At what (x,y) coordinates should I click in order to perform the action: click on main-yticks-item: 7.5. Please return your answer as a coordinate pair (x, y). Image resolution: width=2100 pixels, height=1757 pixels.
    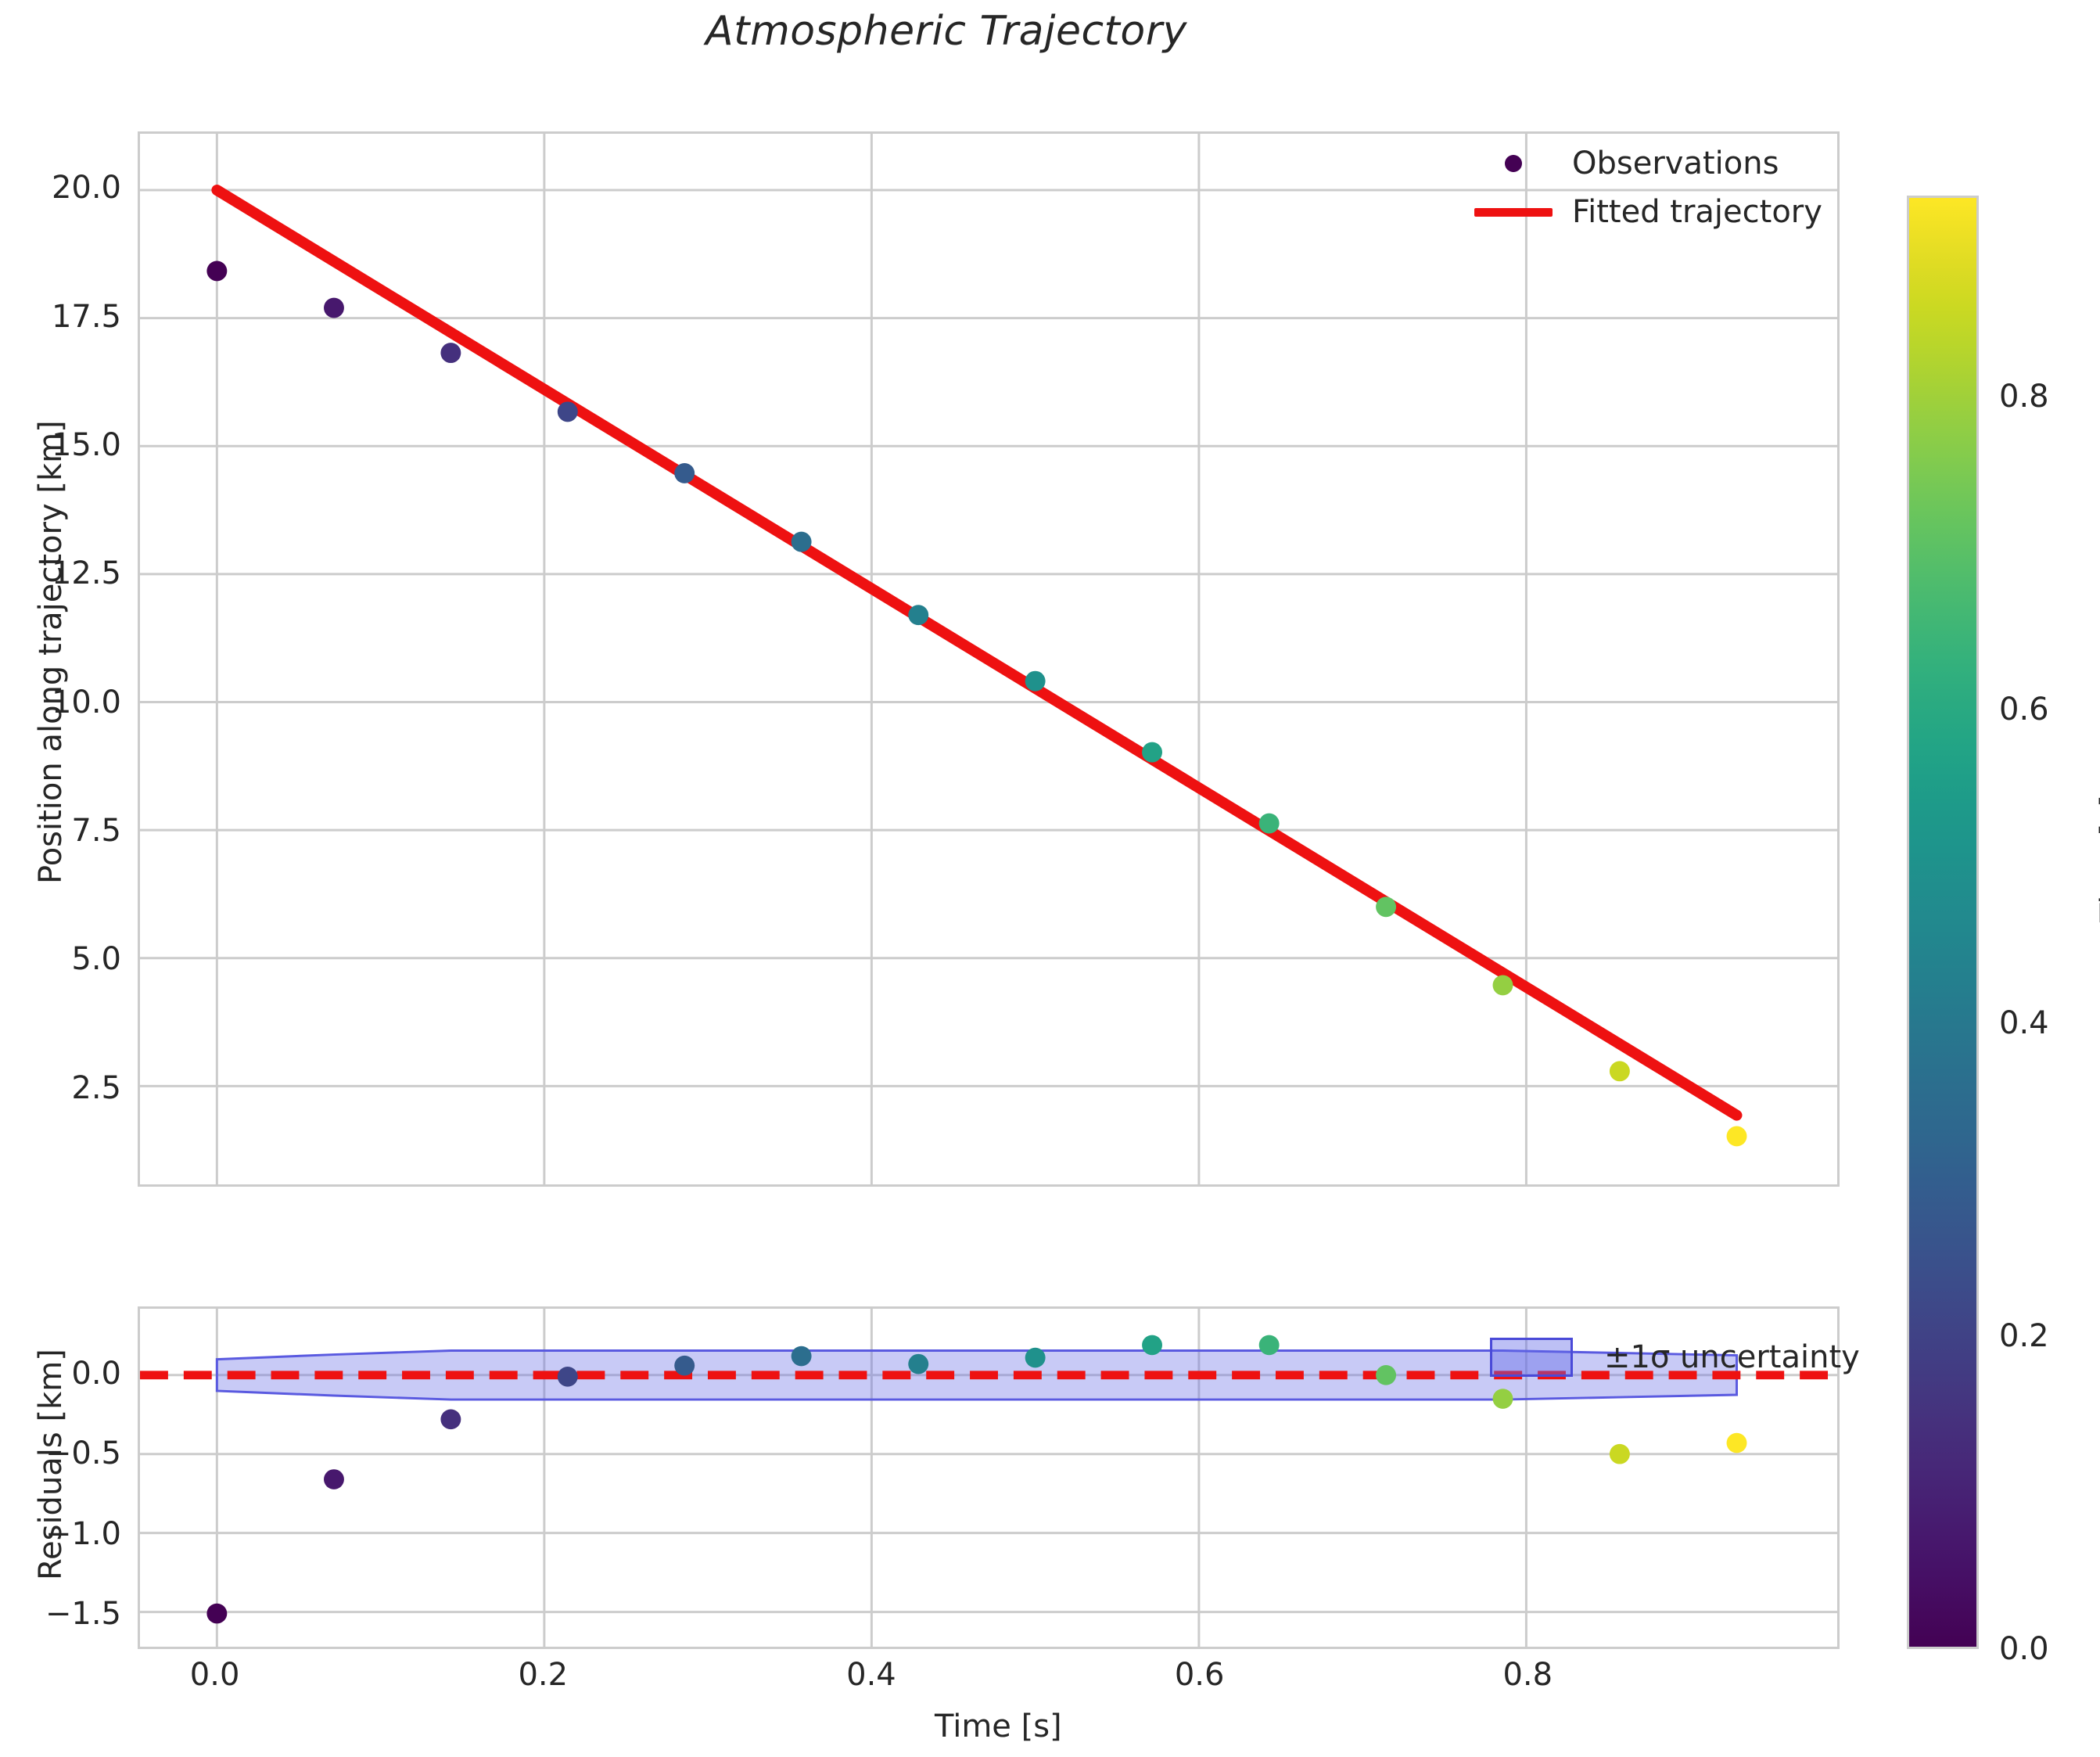
    Looking at the image, I should click on (96, 832).